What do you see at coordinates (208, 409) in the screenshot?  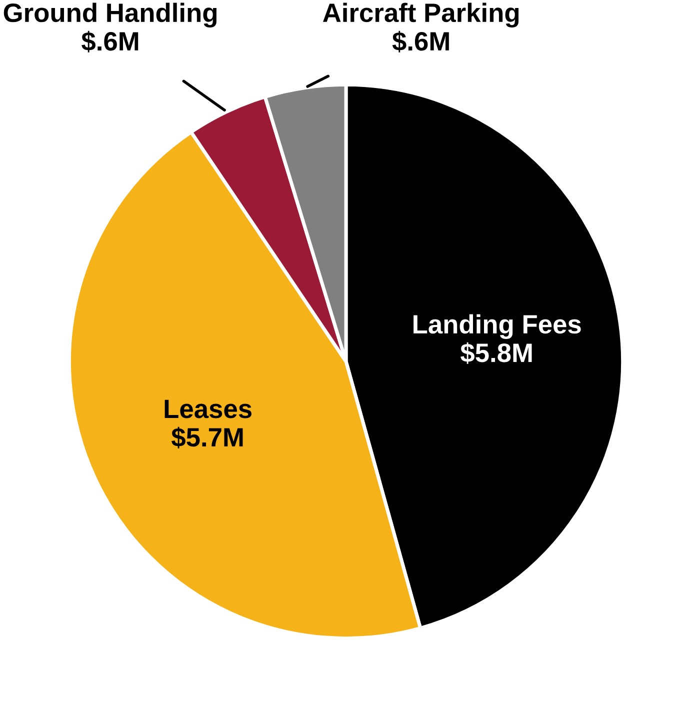 I see `slice-label: Leases` at bounding box center [208, 409].